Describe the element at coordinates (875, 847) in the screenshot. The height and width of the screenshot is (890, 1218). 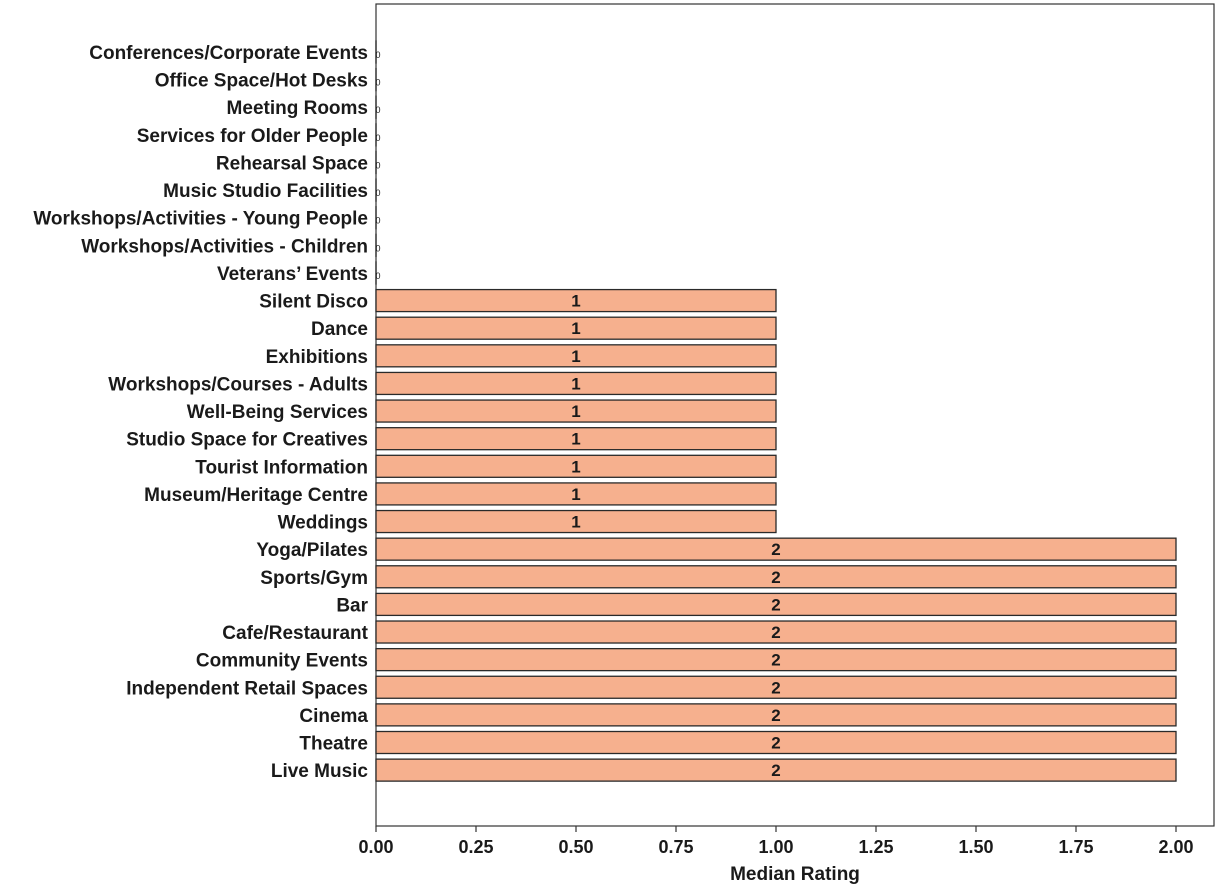
I see `x-tick-label: 1.25` at that location.